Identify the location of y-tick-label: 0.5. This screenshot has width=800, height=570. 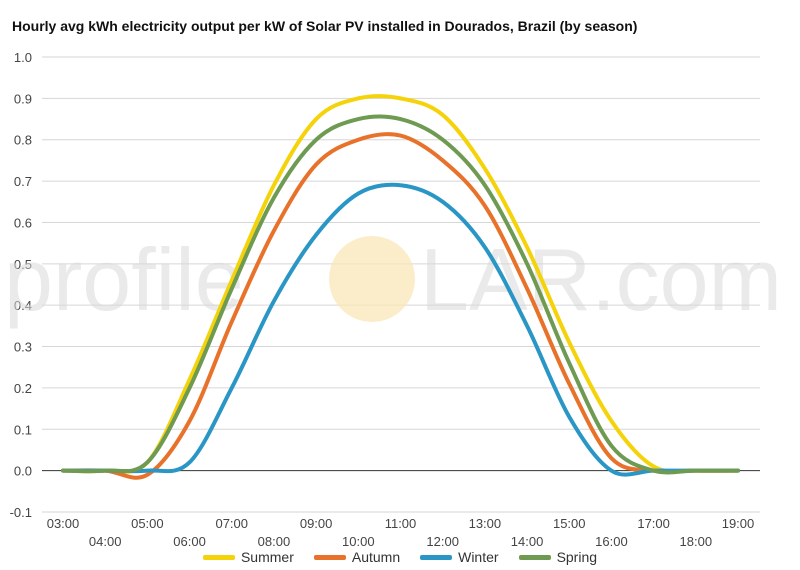
(23, 264).